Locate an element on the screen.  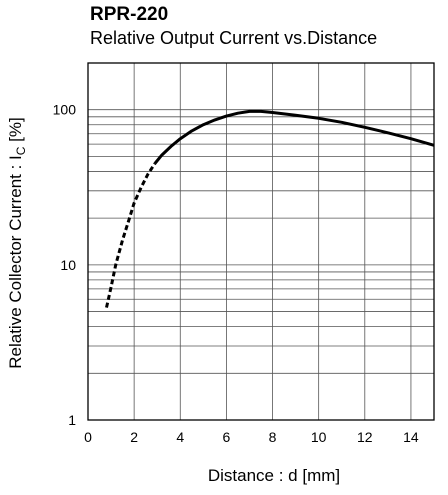
x-tick-label: 6 is located at coordinates (227, 437).